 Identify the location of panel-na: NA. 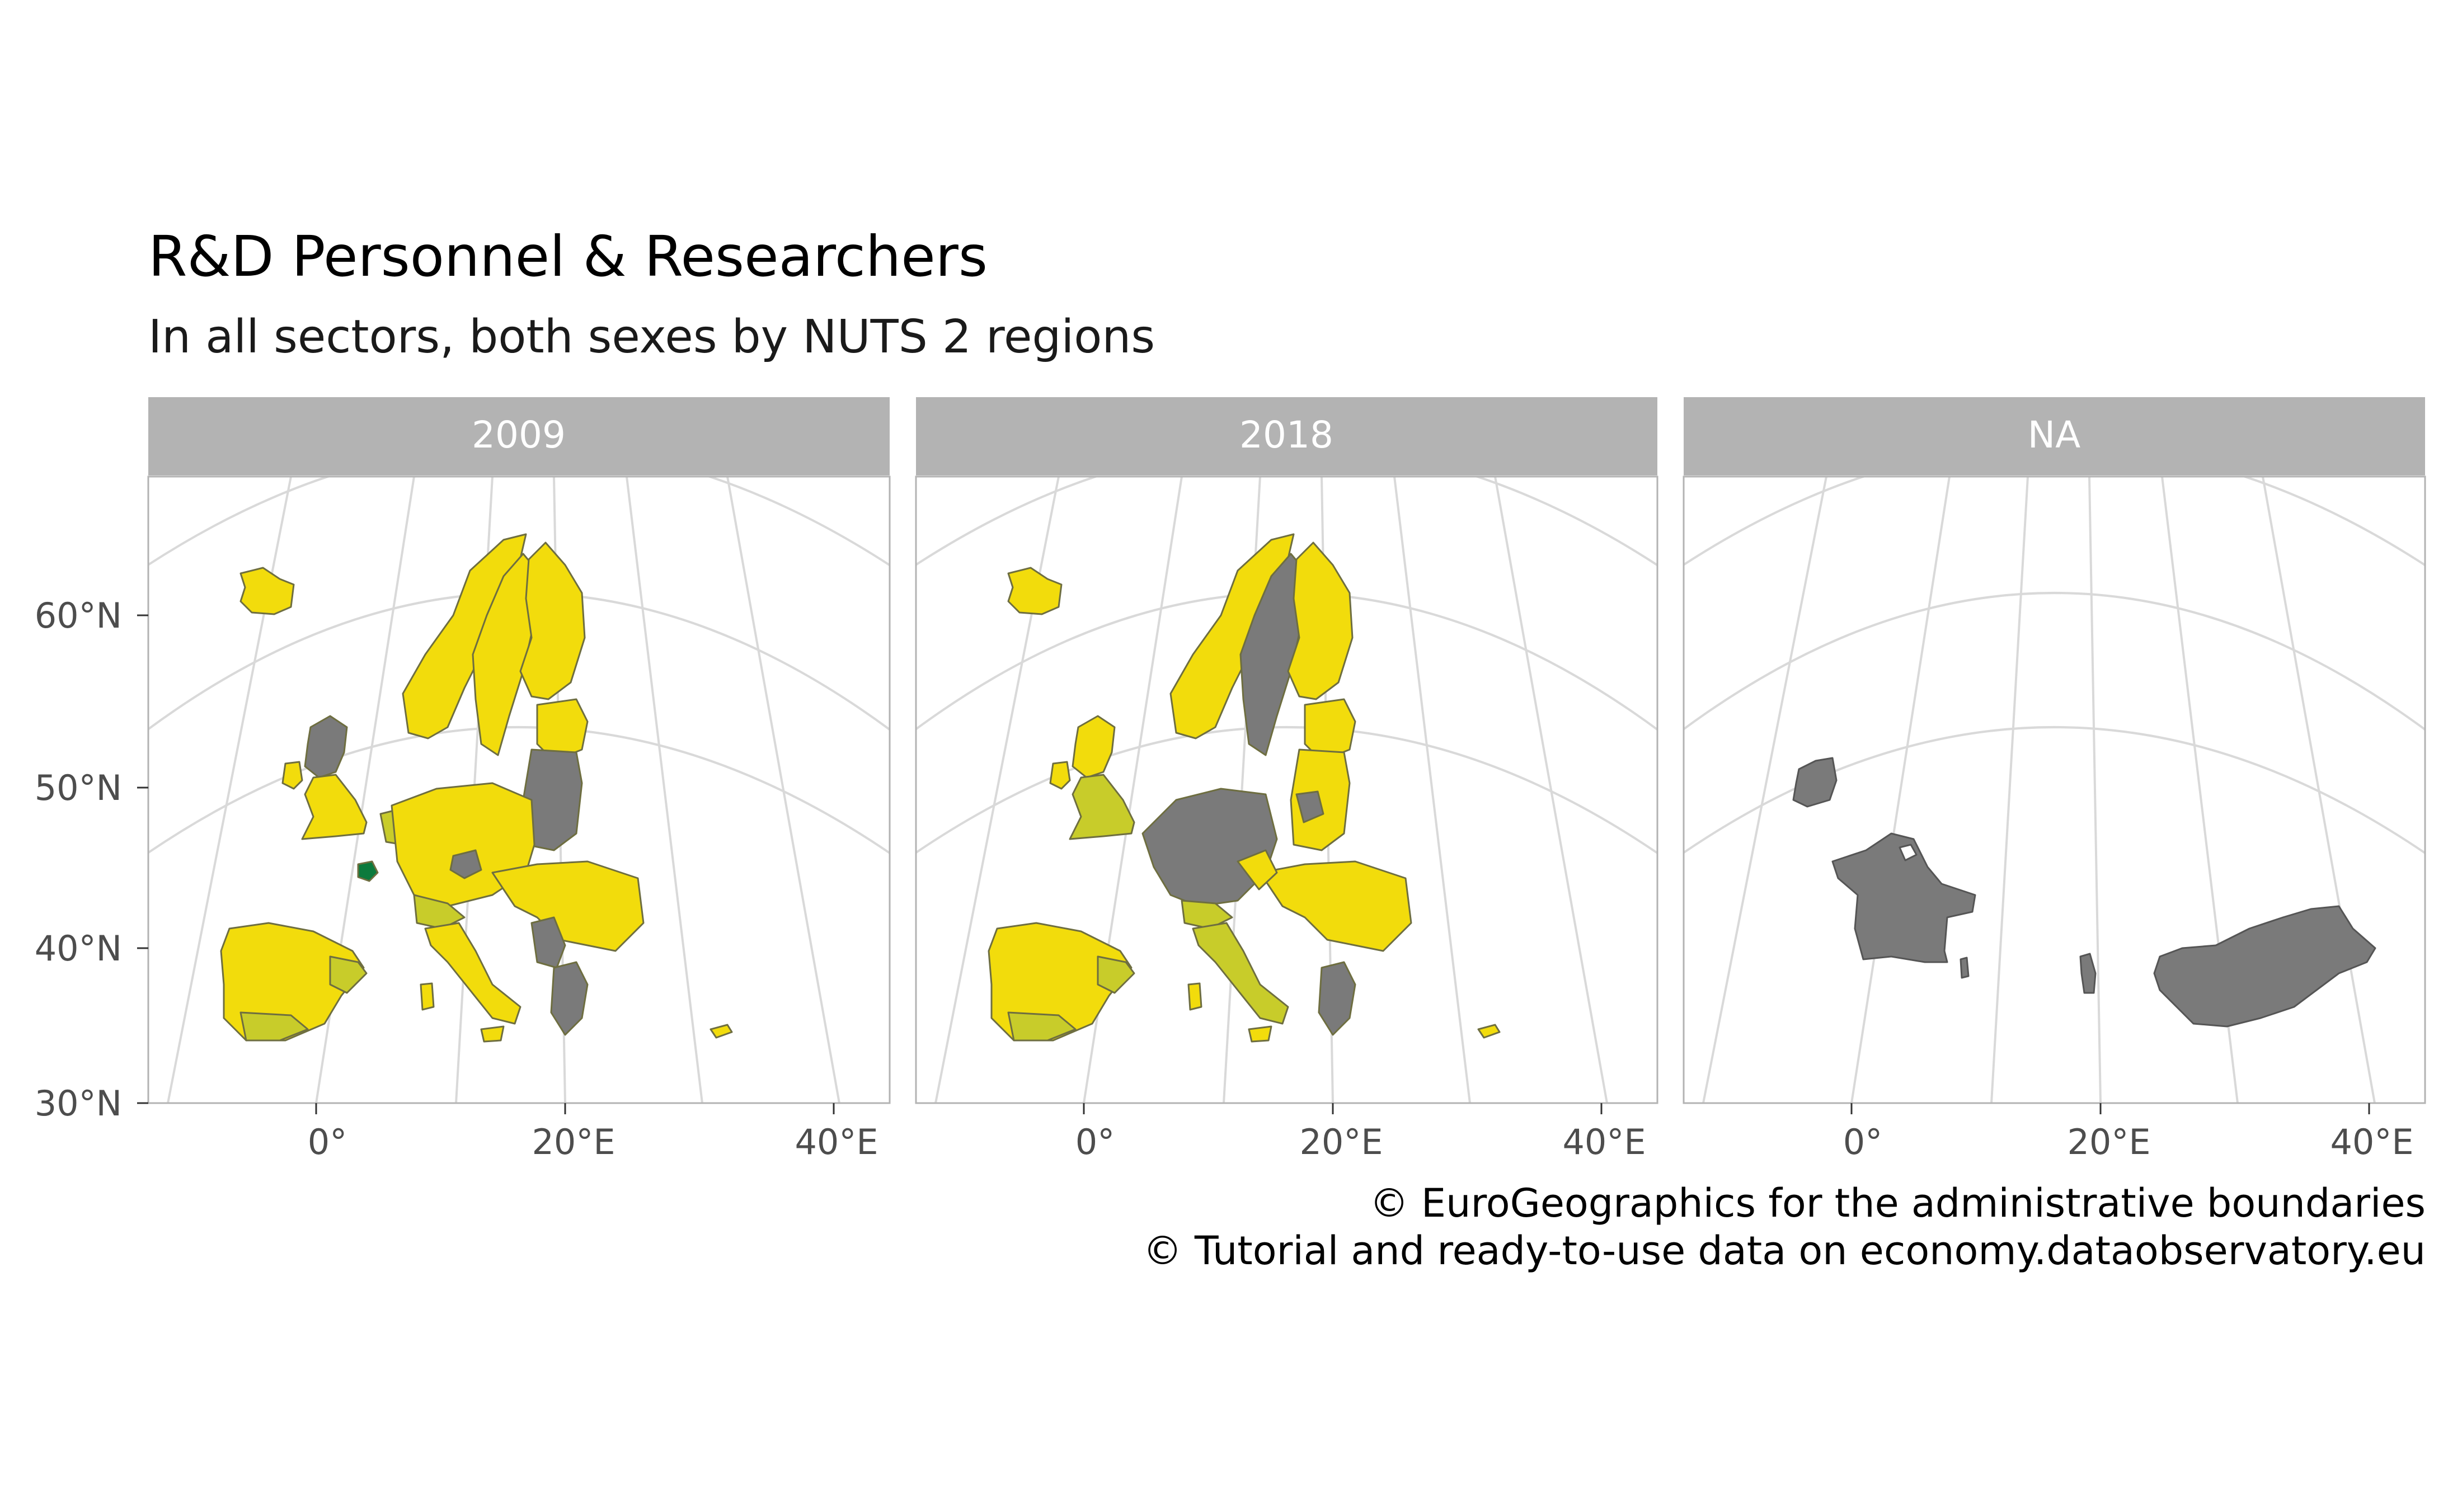
(2054, 751).